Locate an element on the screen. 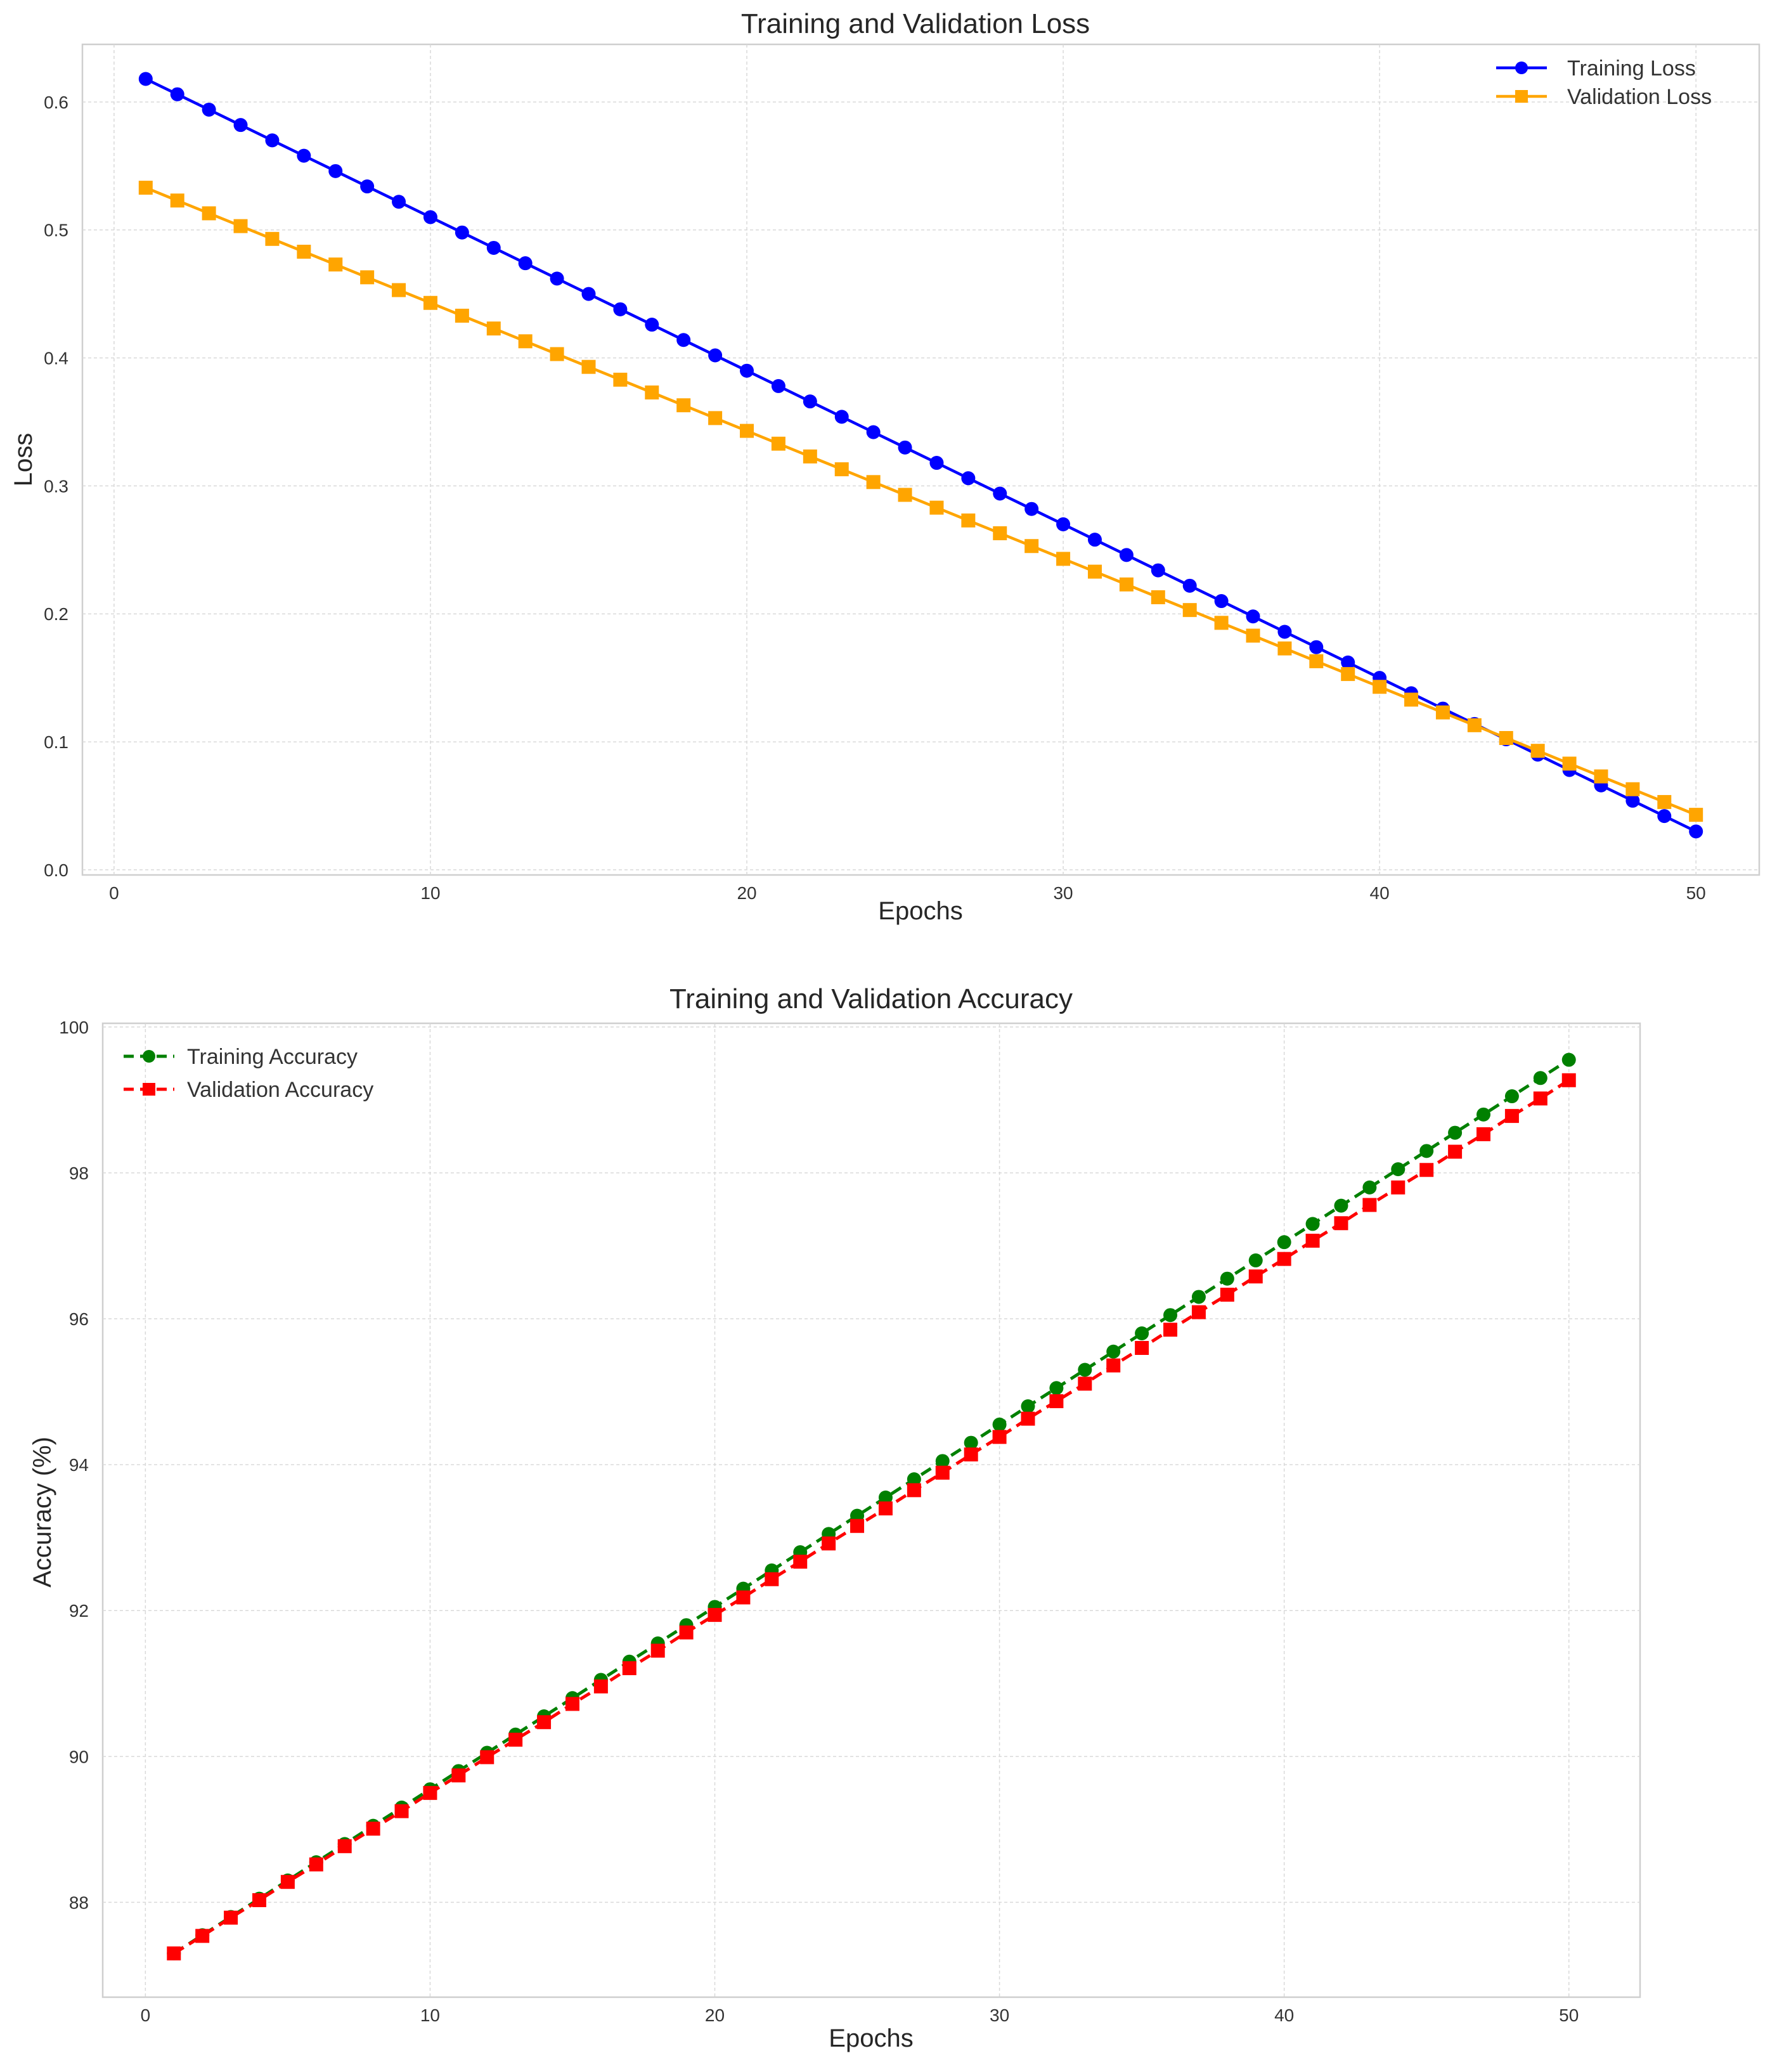 Image resolution: width=1777 pixels, height=2072 pixels. accuracy-y-tick-label: 88 is located at coordinates (79, 1902).